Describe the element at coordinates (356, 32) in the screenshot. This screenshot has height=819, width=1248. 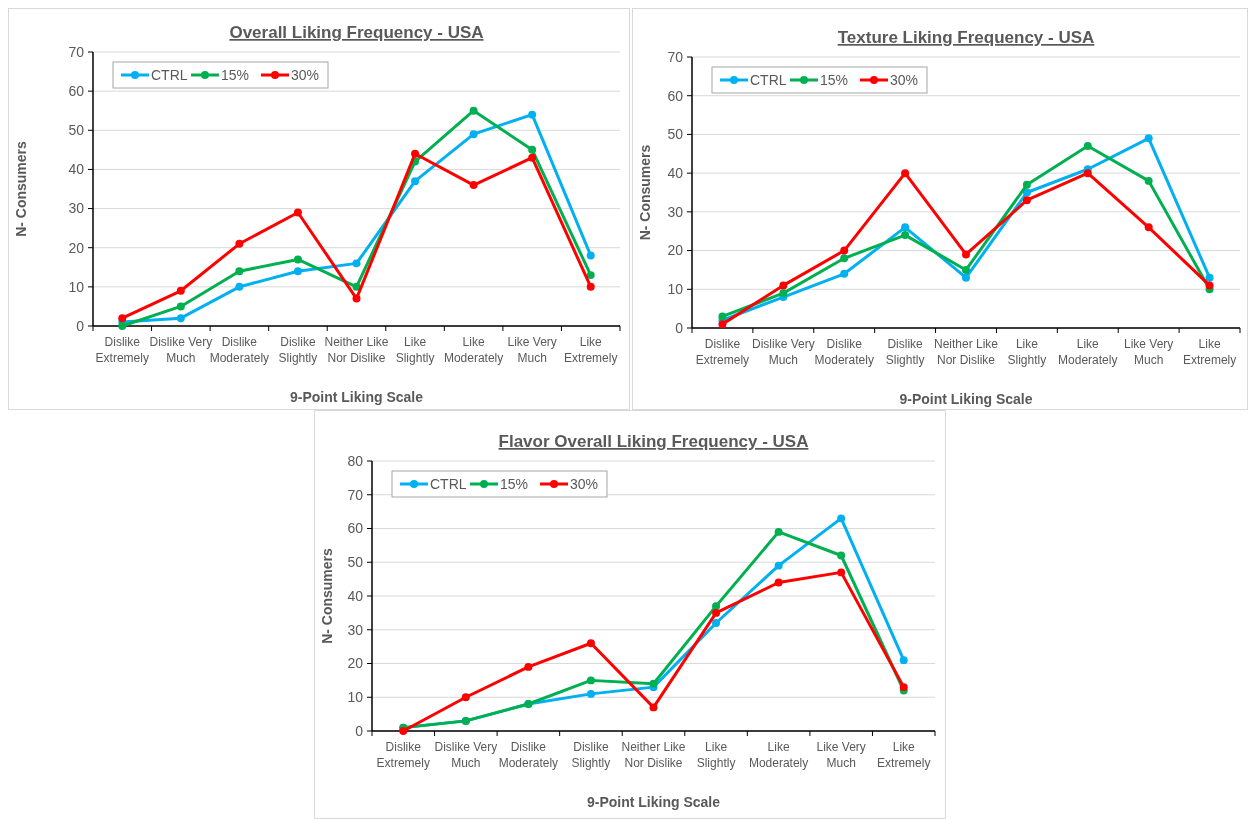
I see `chart-title: Overall Liking Frequency - USA` at that location.